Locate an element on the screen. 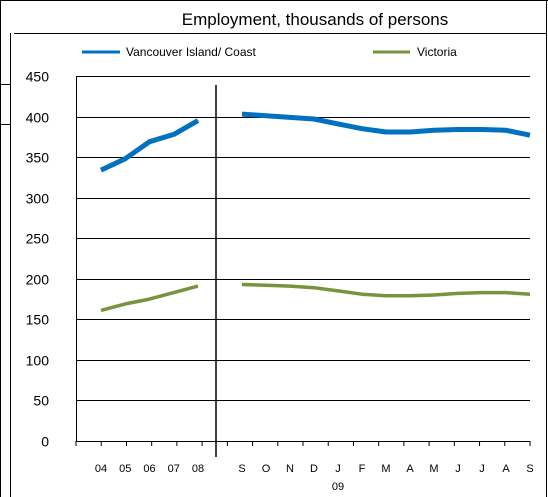 The image size is (548, 497). y-tick-label: 200 is located at coordinates (38, 280).